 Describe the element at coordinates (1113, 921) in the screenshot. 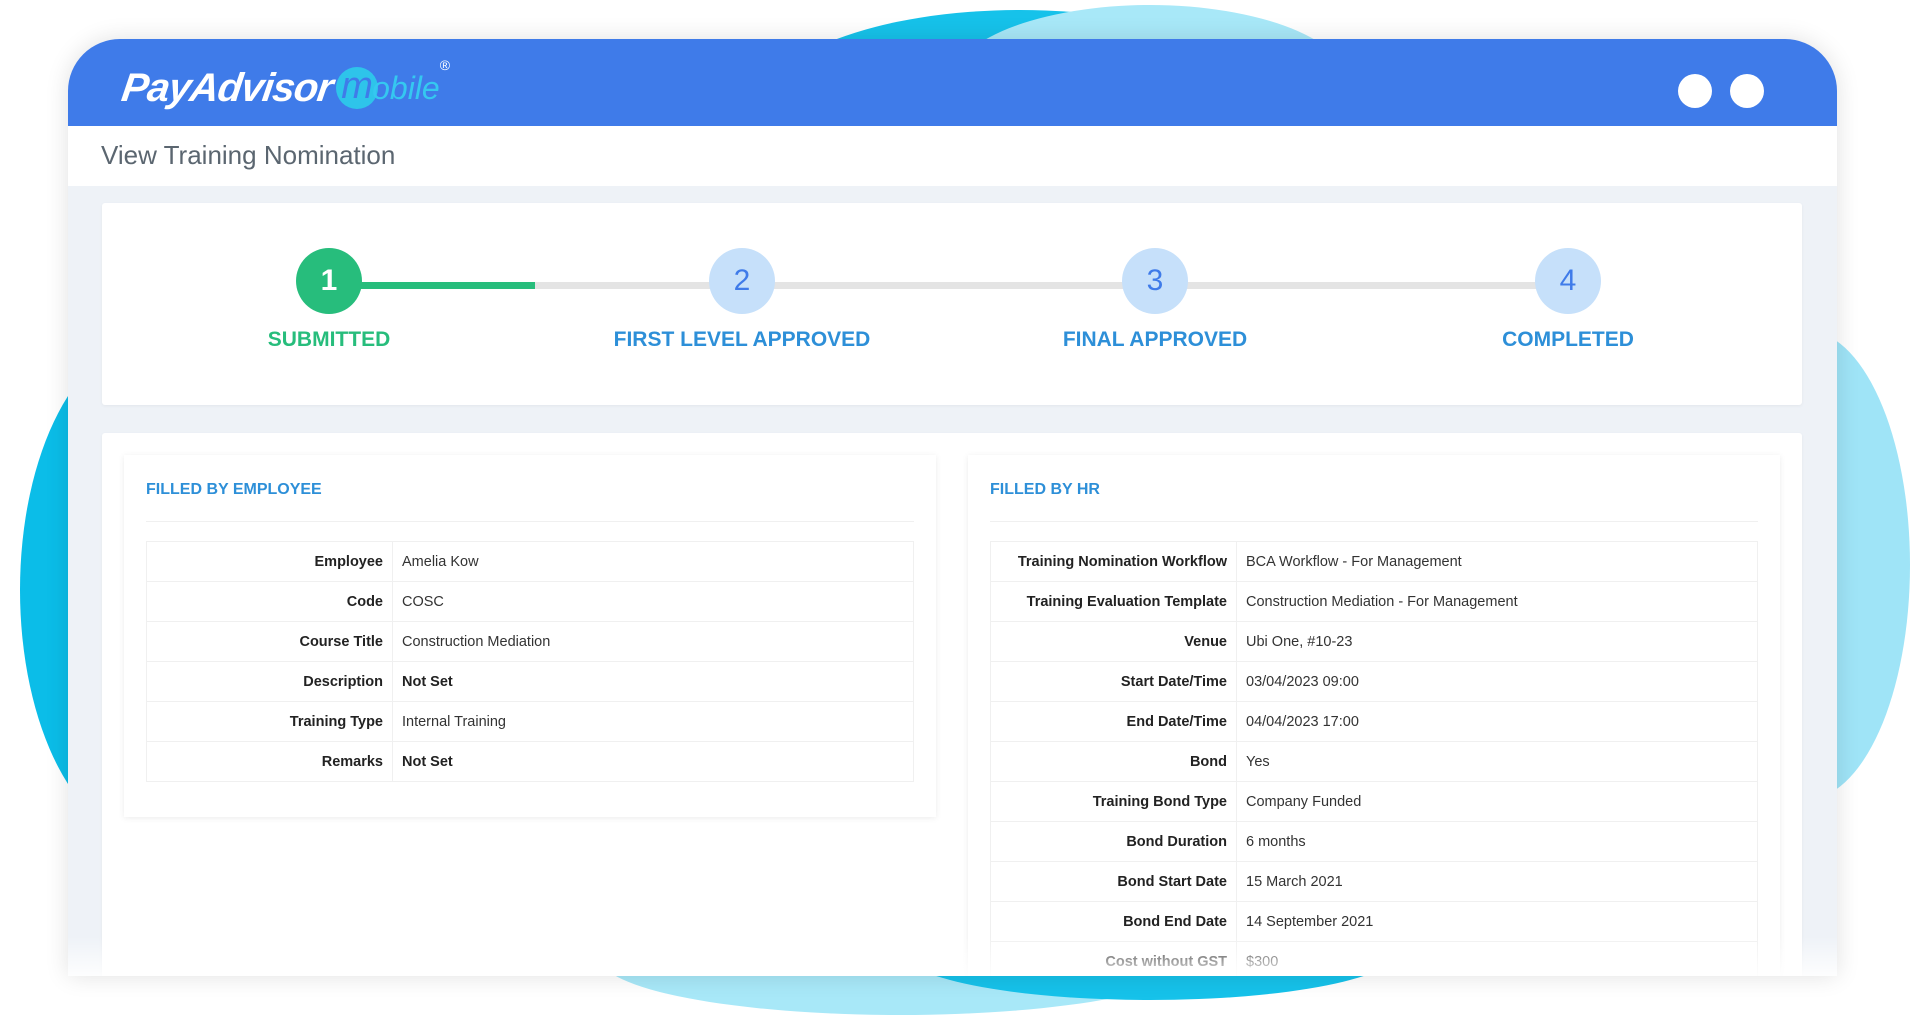

I see `field-label: Bond End Date` at that location.